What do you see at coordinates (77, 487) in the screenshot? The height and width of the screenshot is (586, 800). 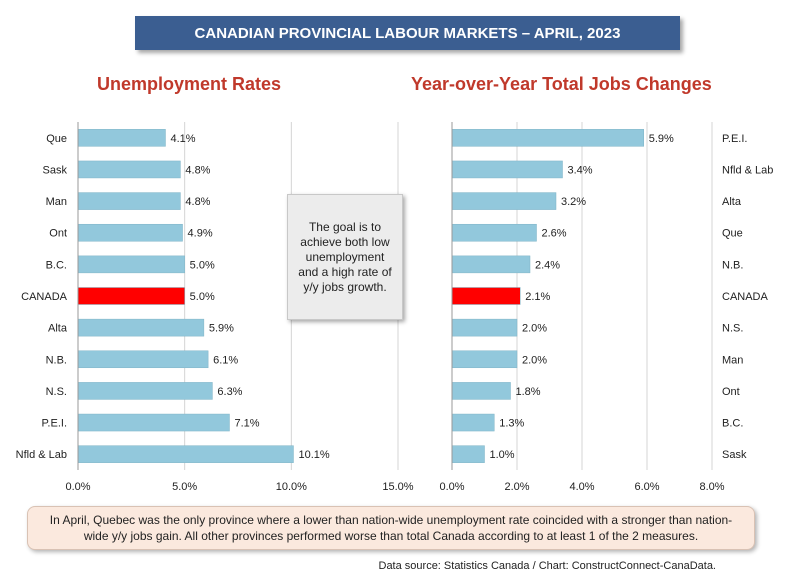 I see `unemployment-tick-label: 0.0%` at bounding box center [77, 487].